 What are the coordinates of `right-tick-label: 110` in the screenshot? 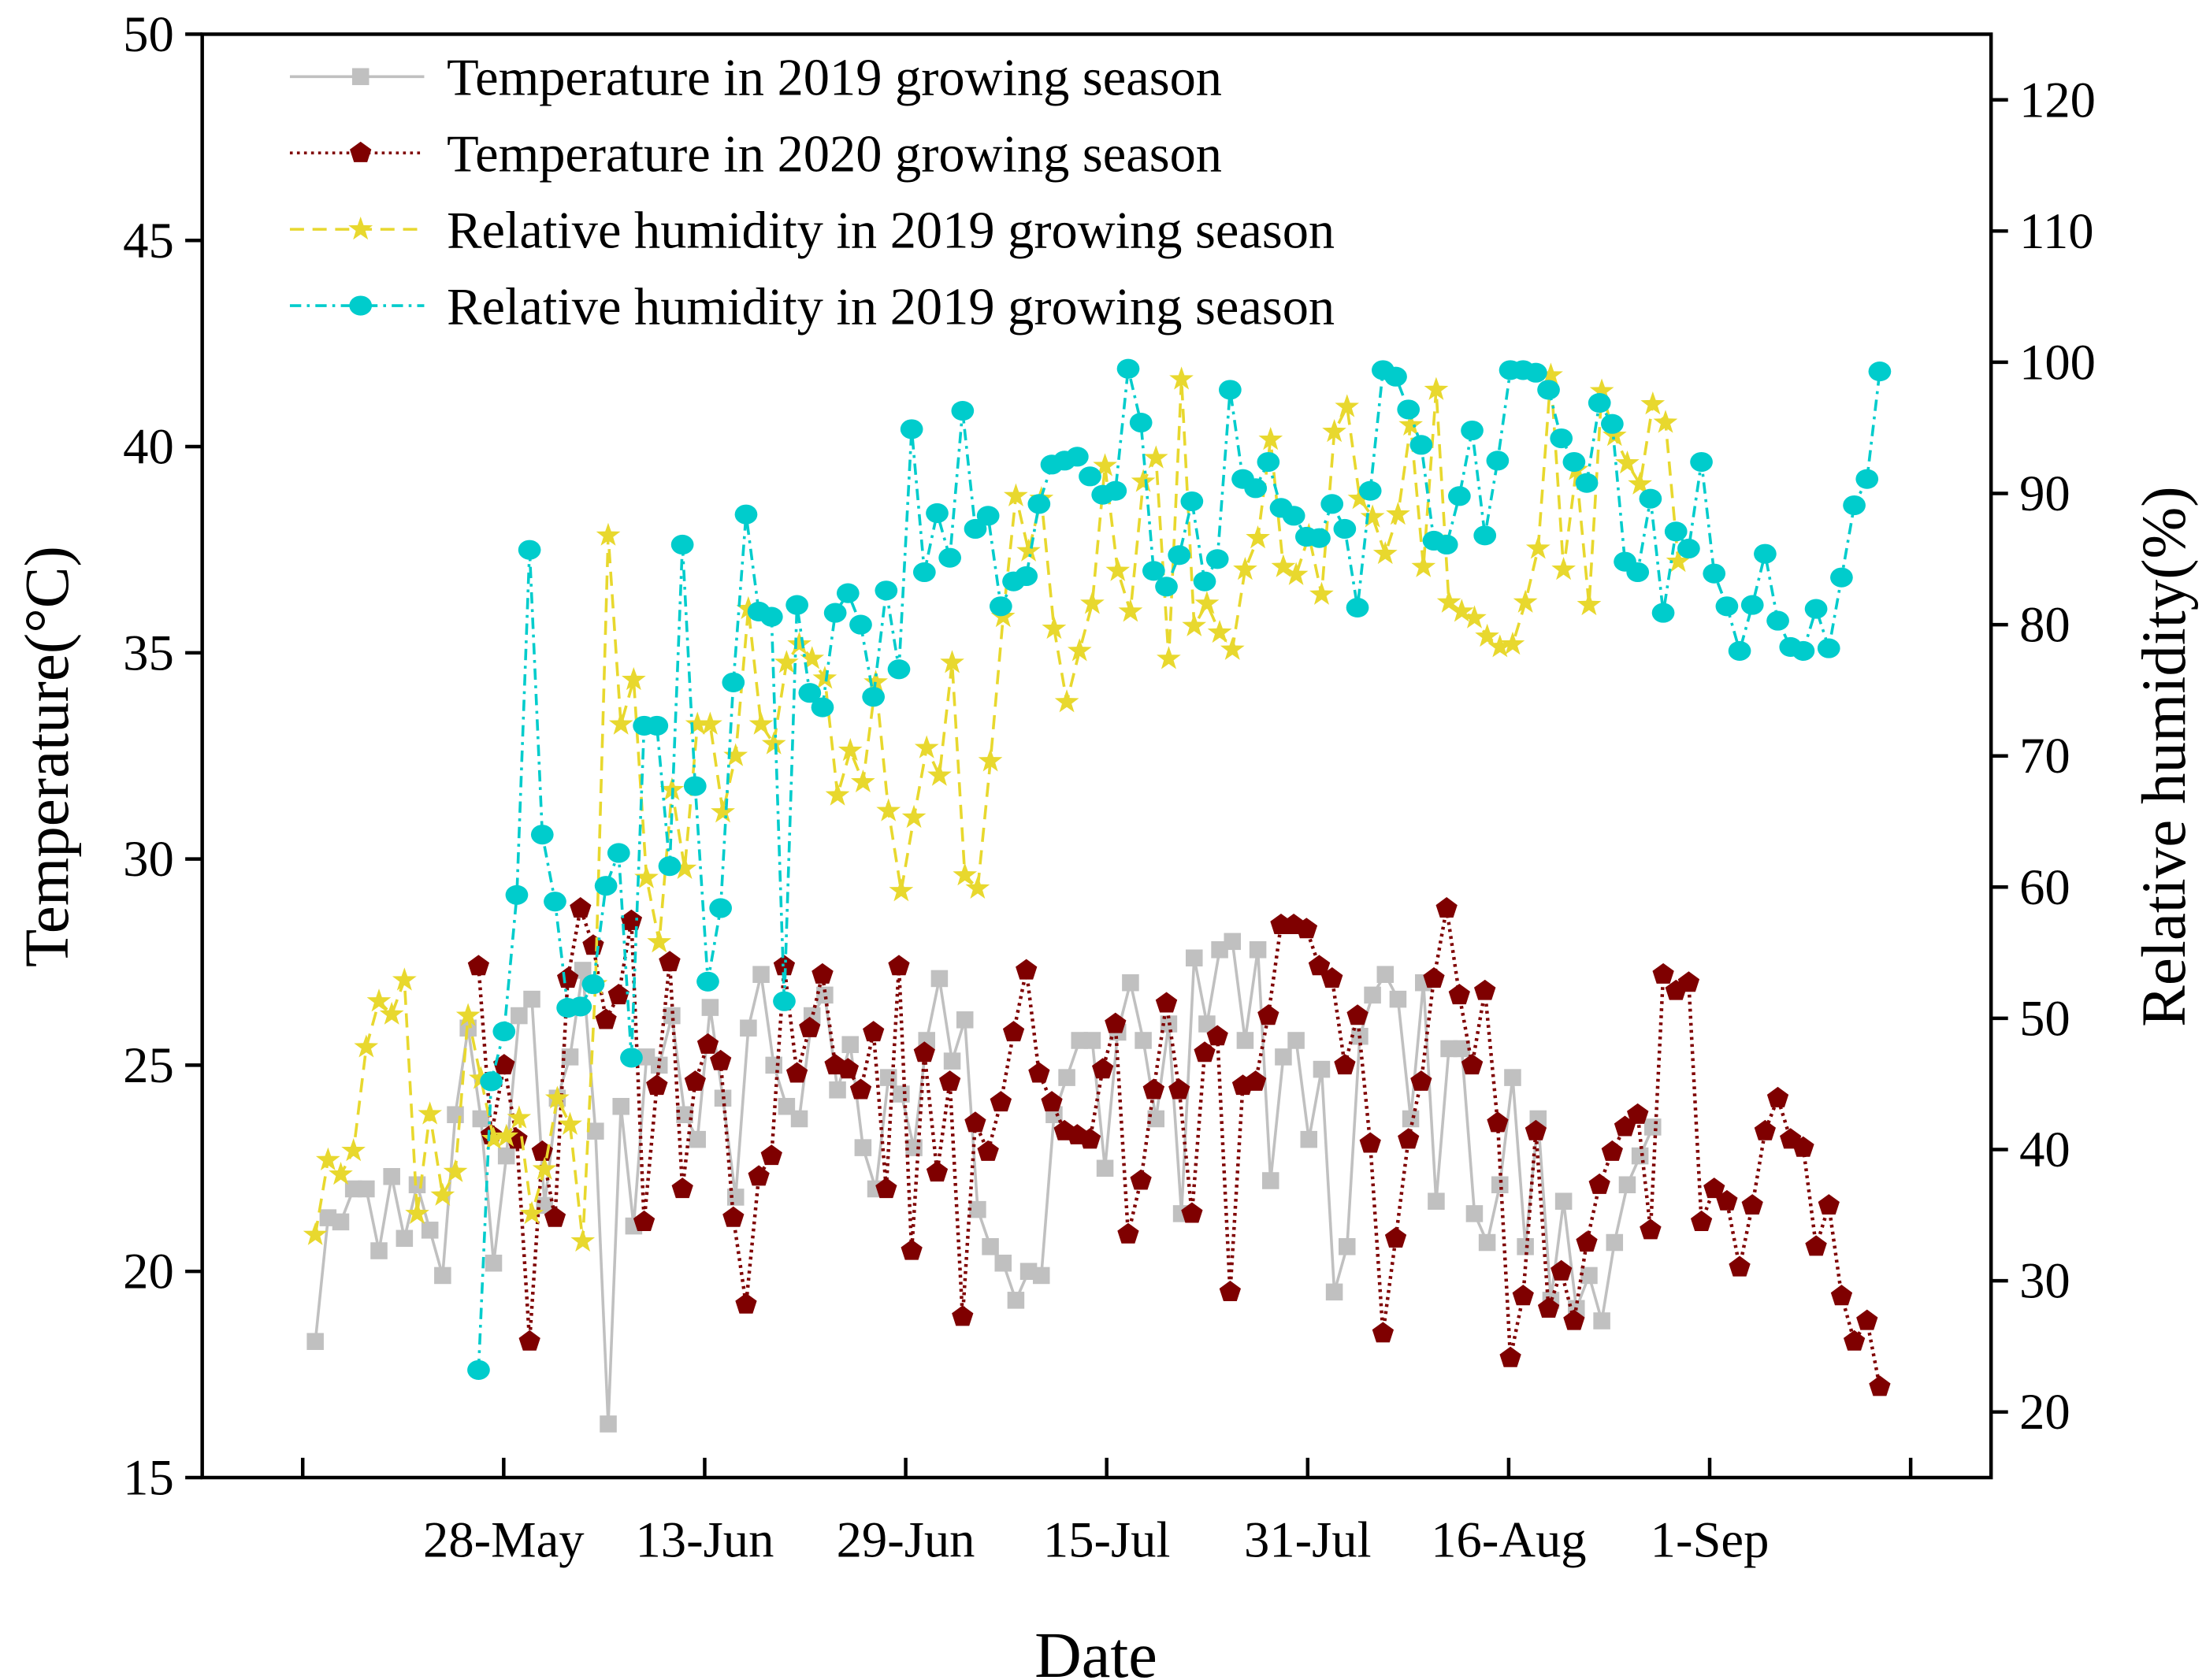 It's located at (2056, 230).